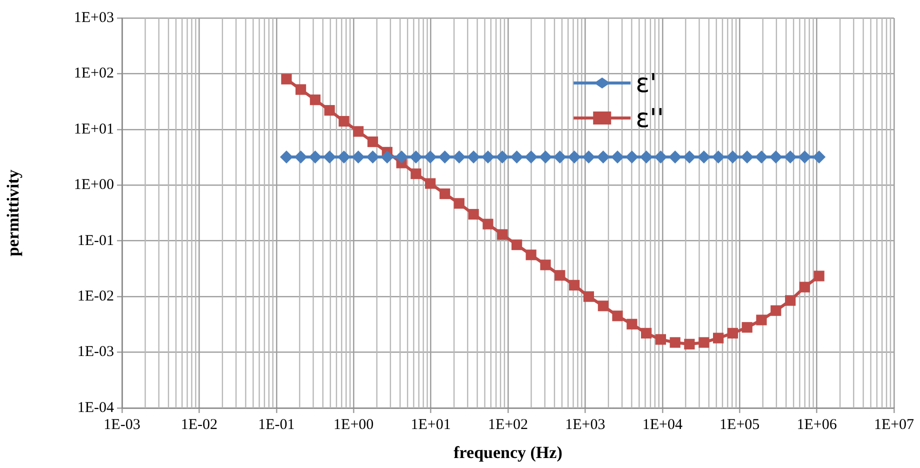  Describe the element at coordinates (95, 408) in the screenshot. I see `y-tick-label: 1E-04` at that location.